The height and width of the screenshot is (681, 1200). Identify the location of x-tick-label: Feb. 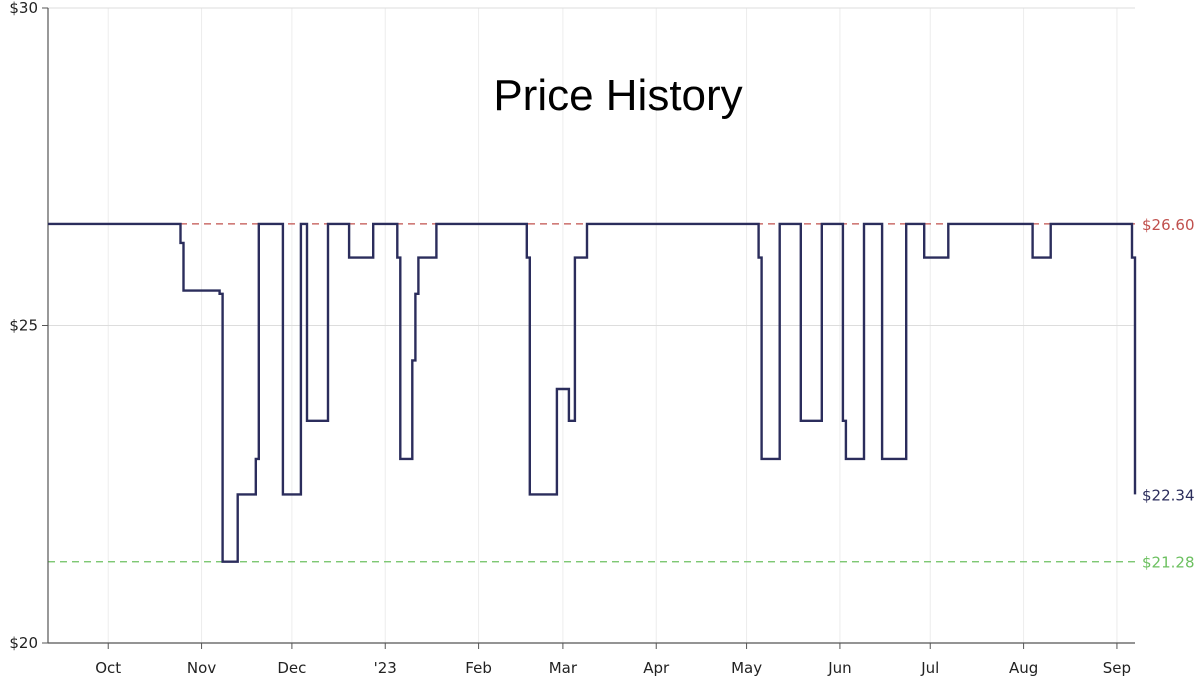
(478, 668).